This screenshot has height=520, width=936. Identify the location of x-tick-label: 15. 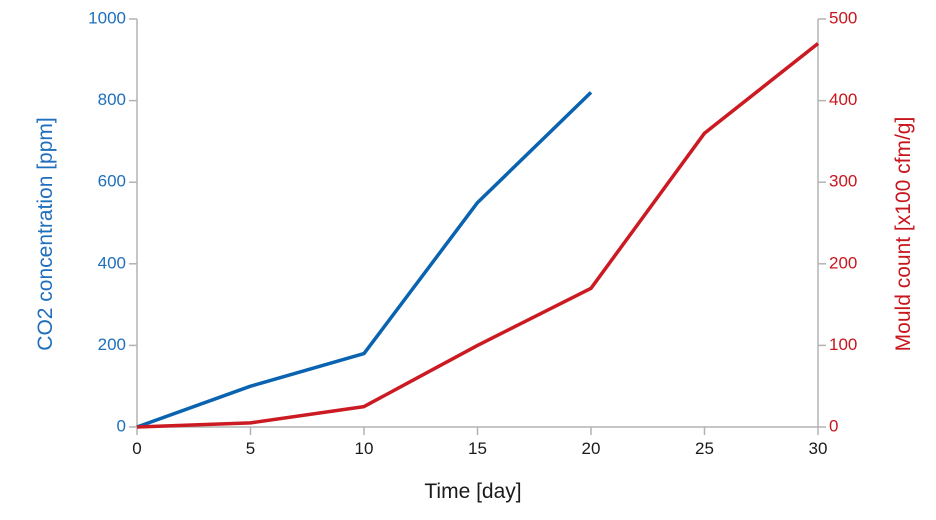
(477, 448).